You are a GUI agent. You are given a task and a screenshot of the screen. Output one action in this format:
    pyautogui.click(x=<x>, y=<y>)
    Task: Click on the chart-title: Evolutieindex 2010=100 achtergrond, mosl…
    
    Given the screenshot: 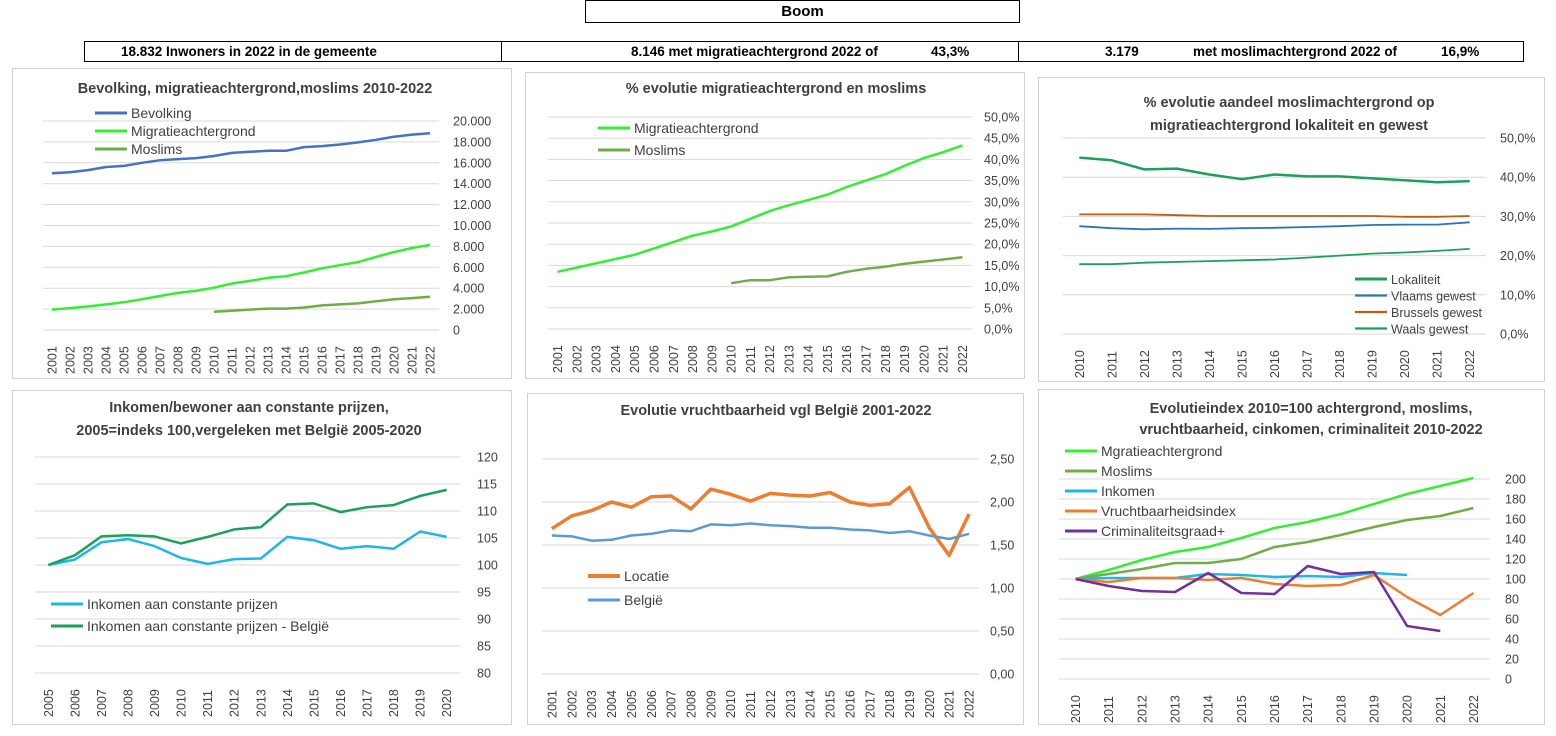 What is the action you would take?
    pyautogui.click(x=1311, y=409)
    